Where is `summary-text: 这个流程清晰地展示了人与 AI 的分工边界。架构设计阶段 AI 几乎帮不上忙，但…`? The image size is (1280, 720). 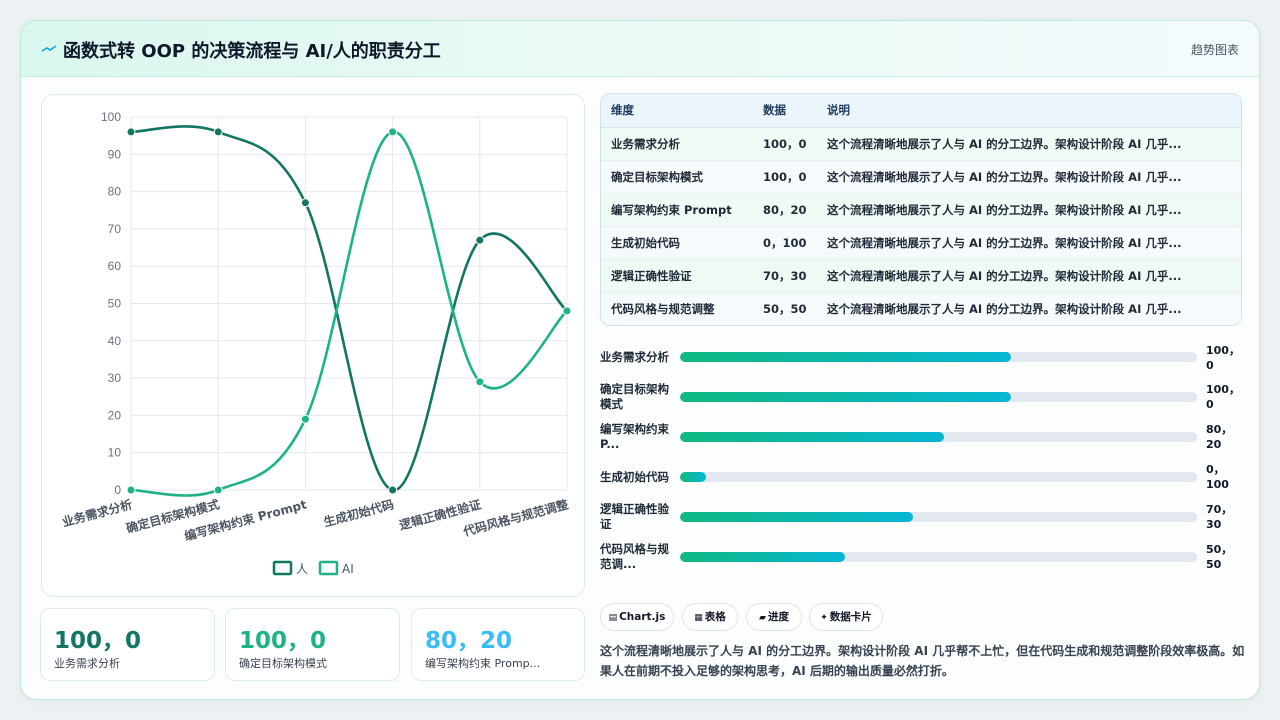 summary-text: 这个流程清晰地展示了人与 AI 的分工边界。架构设计阶段 AI 几乎帮不上忙，但… is located at coordinates (922, 661).